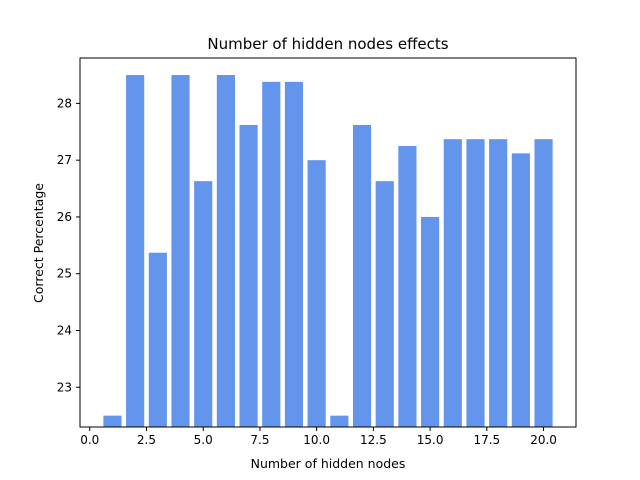 This screenshot has height=480, width=640. Describe the element at coordinates (68, 245) in the screenshot. I see `y-axis-ticks: 23 24 25 26 27 28` at that location.